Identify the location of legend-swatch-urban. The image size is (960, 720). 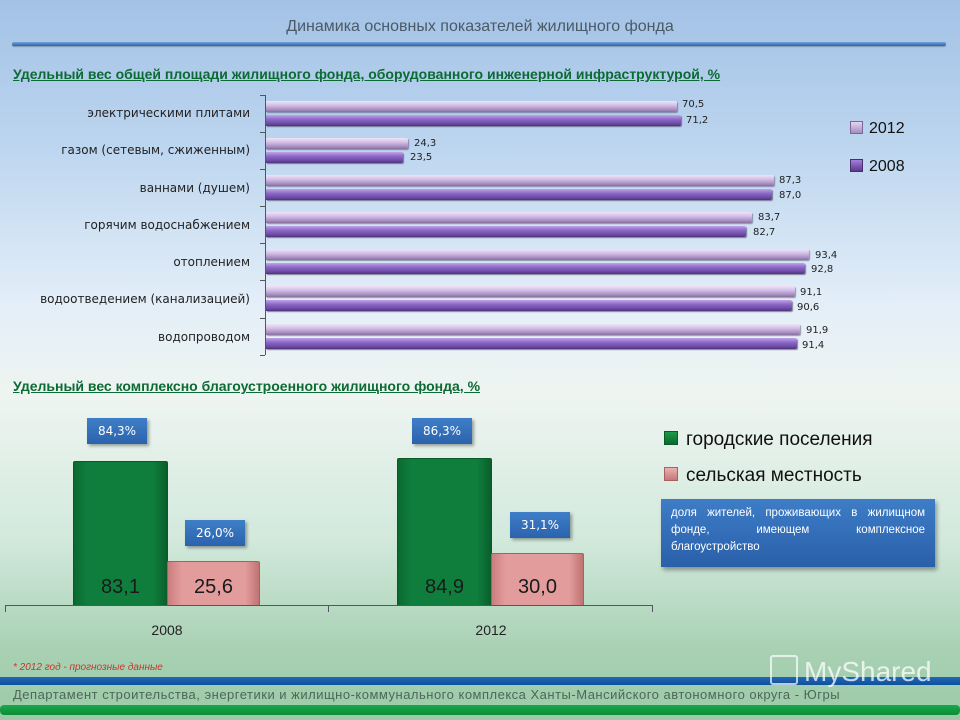
(671, 438).